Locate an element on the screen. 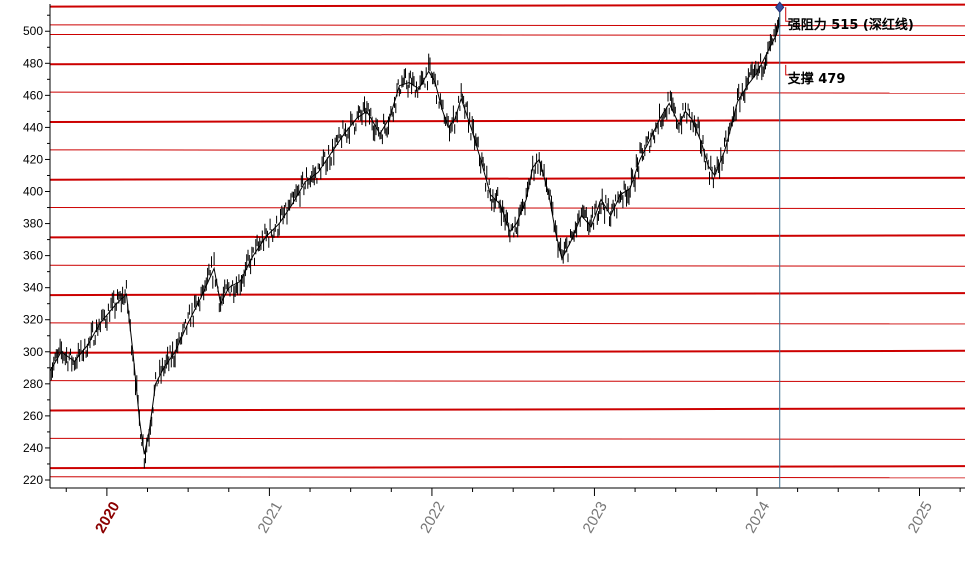 The height and width of the screenshot is (568, 965). y-tick-label: 220 is located at coordinates (33, 480).